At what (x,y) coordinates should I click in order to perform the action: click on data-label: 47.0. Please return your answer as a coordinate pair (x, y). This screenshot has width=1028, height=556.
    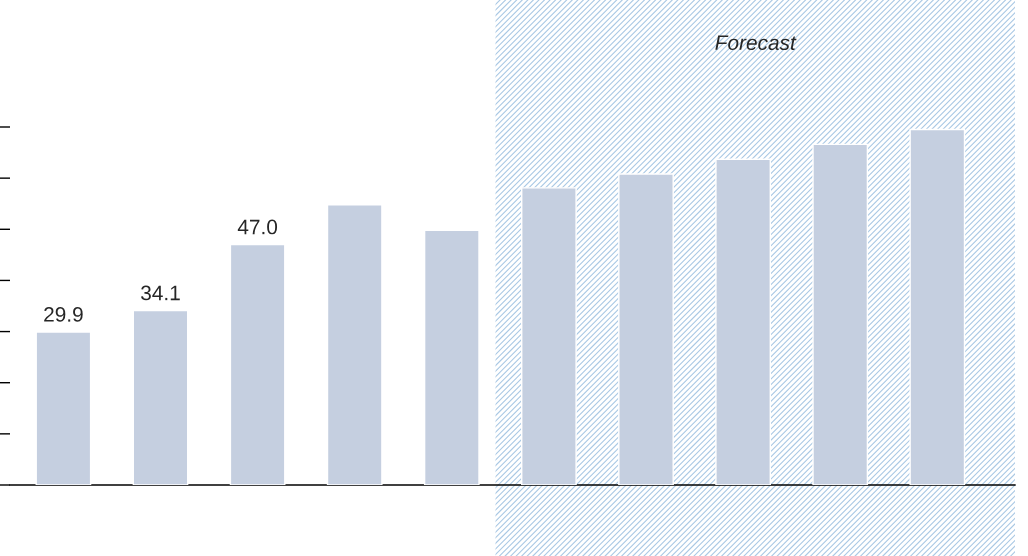
    Looking at the image, I should click on (257, 227).